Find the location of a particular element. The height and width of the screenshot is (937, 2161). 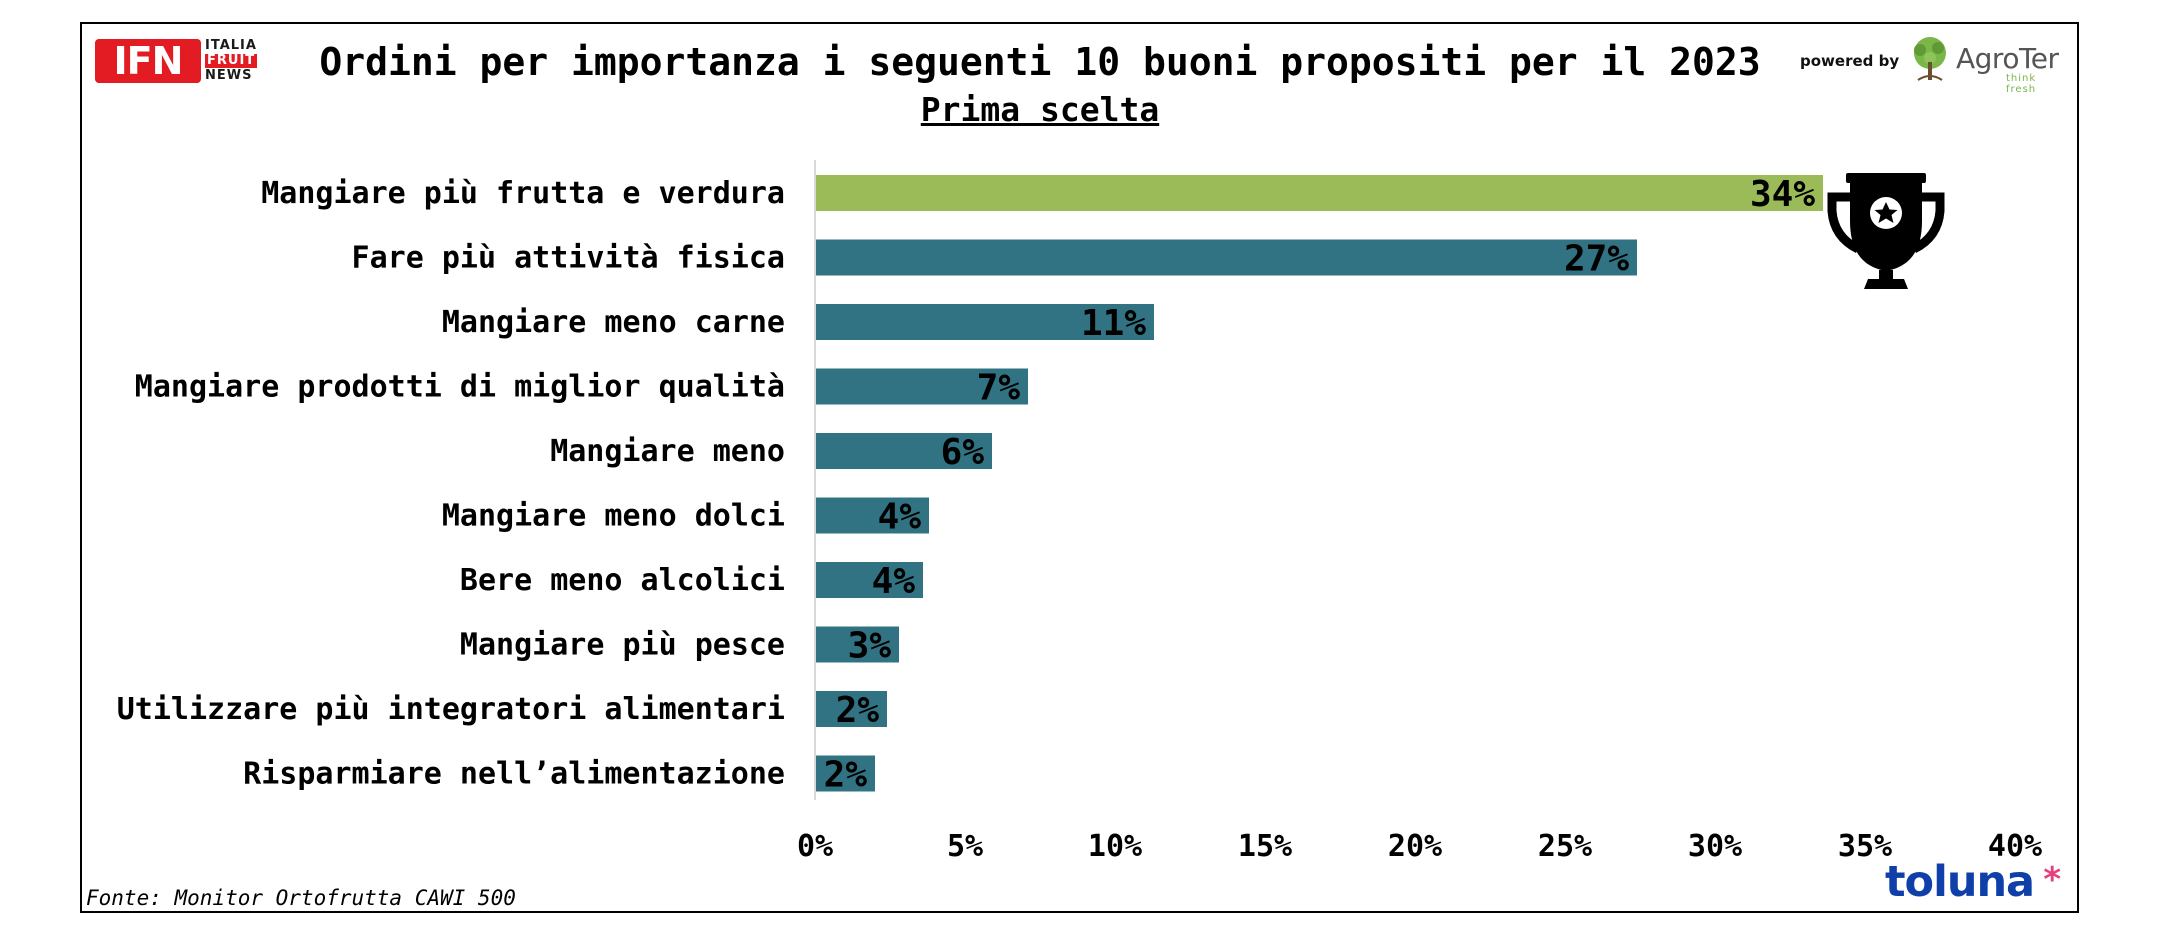

bar-value-label-7: 4% is located at coordinates (894, 581).